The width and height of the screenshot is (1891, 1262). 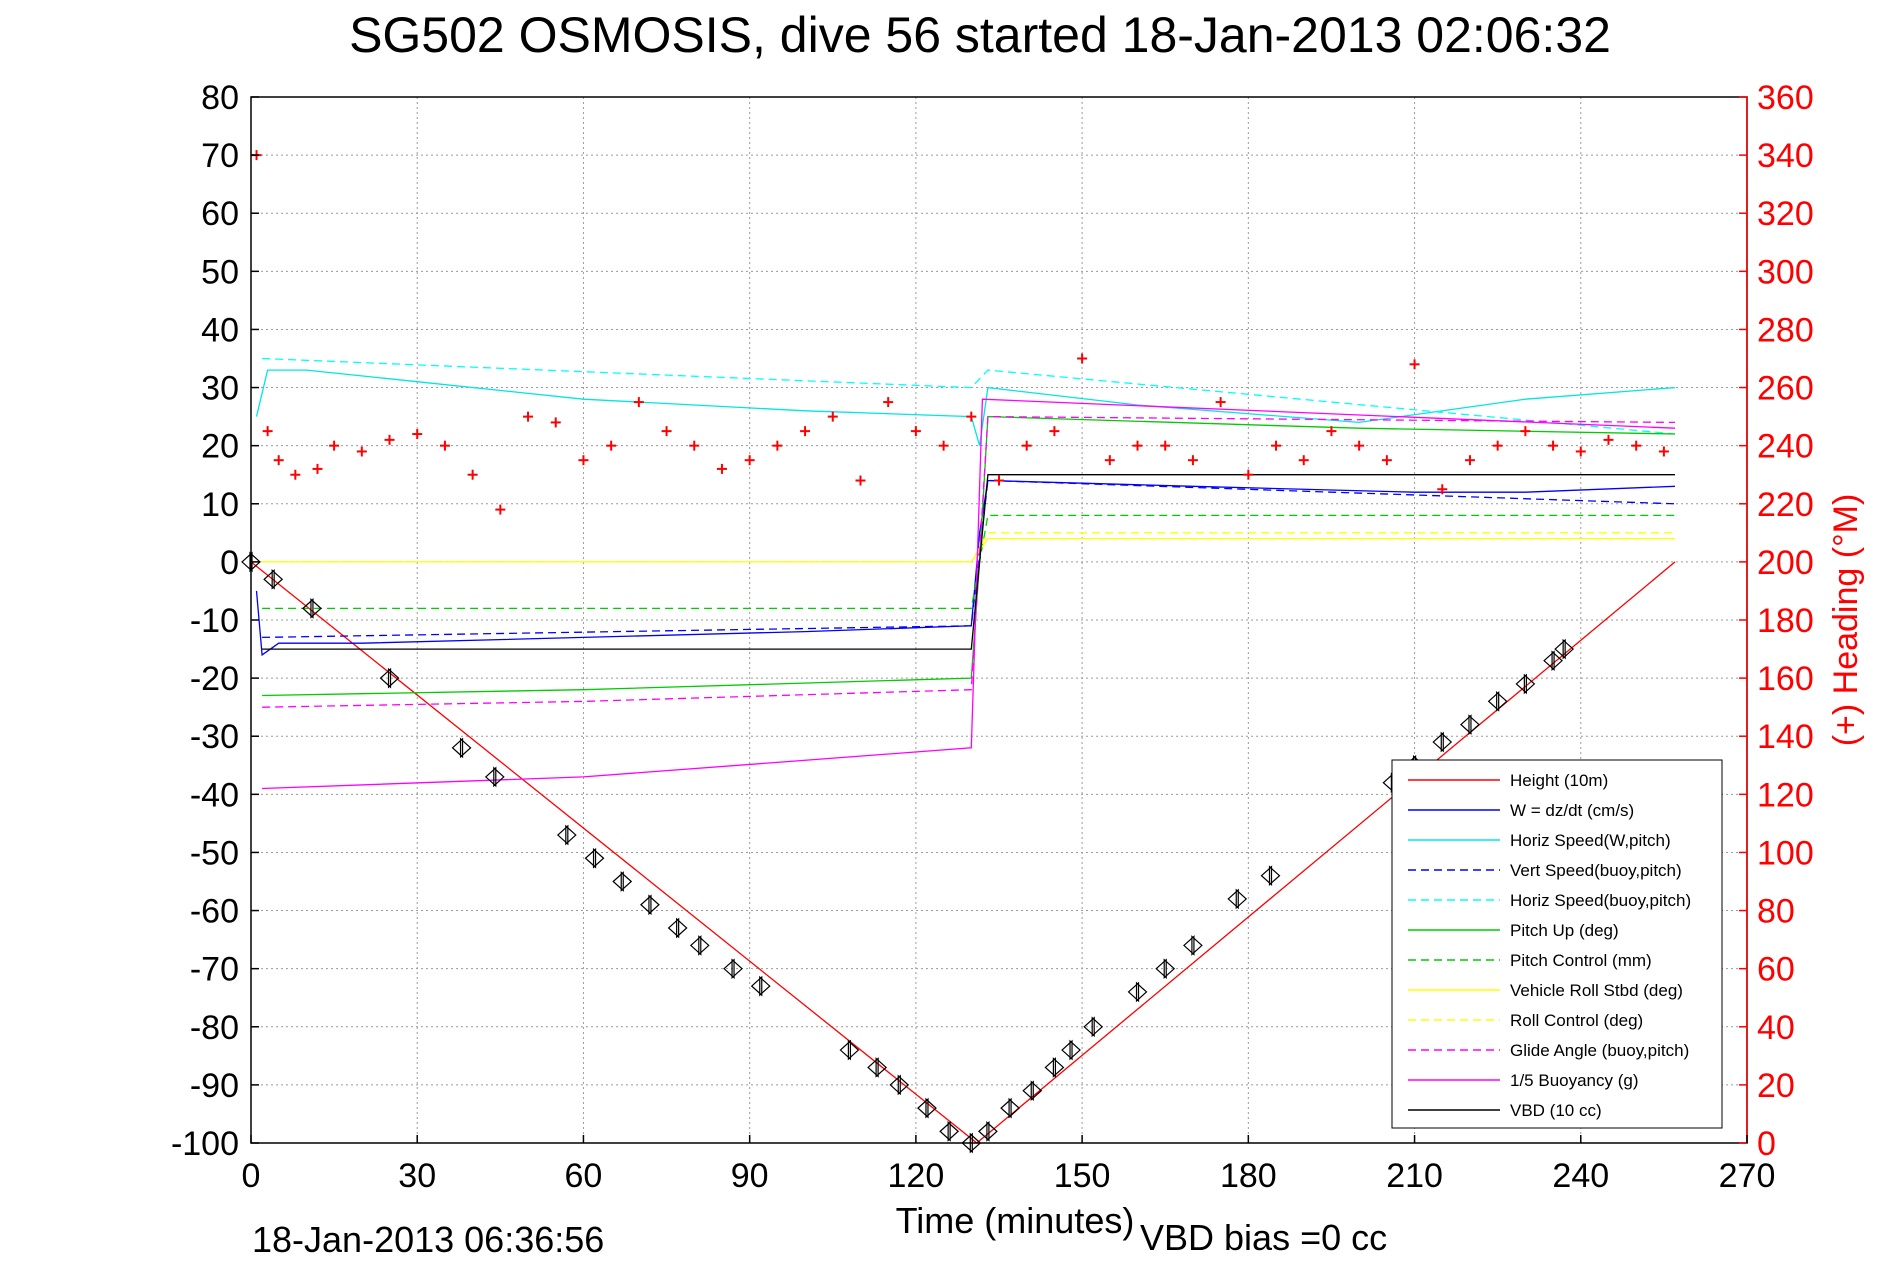 What do you see at coordinates (428, 1239) in the screenshot?
I see `footer-timestamp: 18-Jan-2013 06:36:56` at bounding box center [428, 1239].